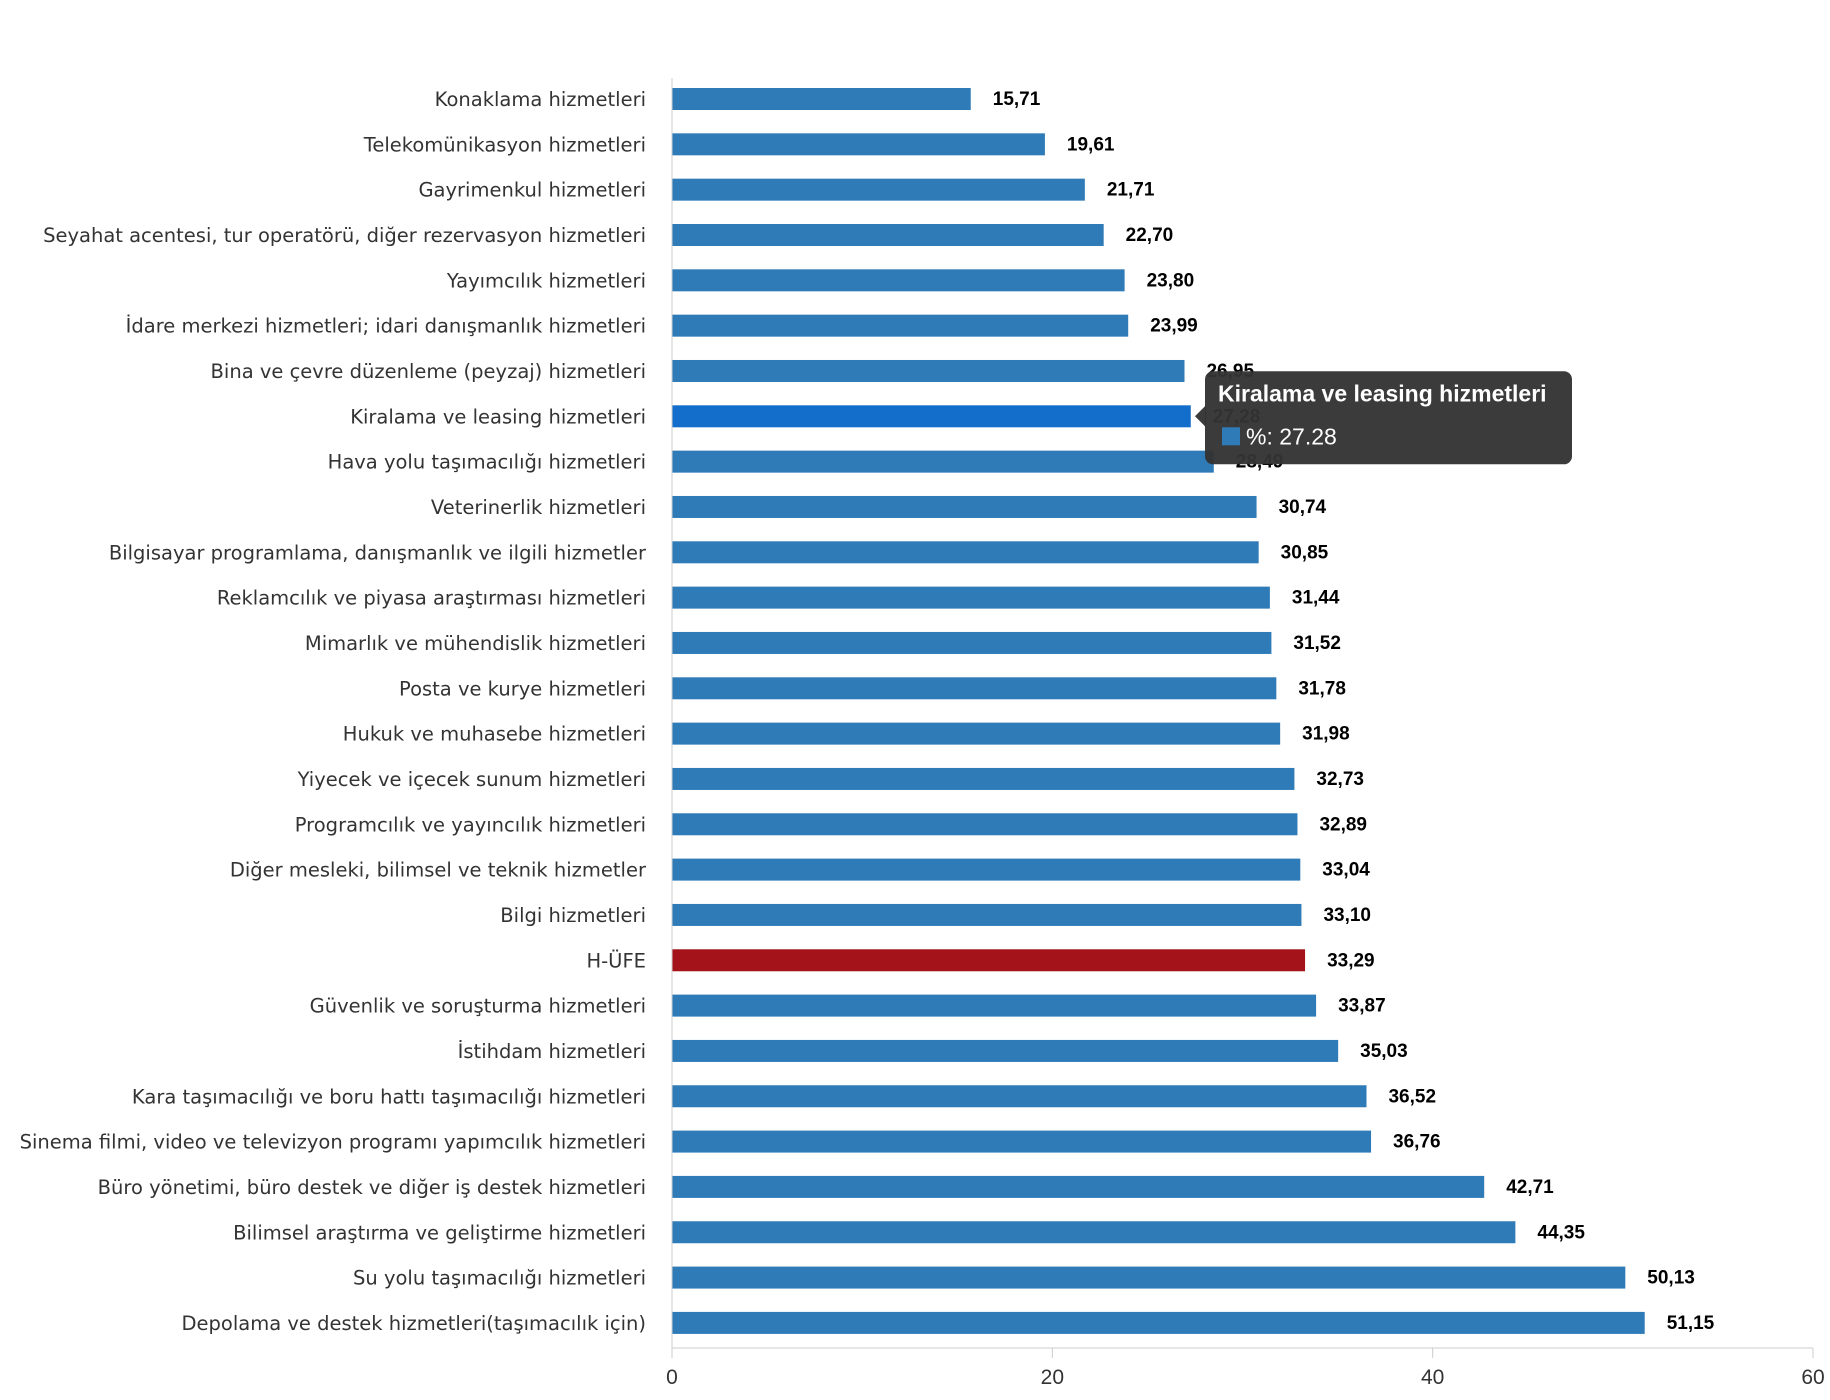  What do you see at coordinates (1417, 1142) in the screenshot?
I see `data-label: 36,76` at bounding box center [1417, 1142].